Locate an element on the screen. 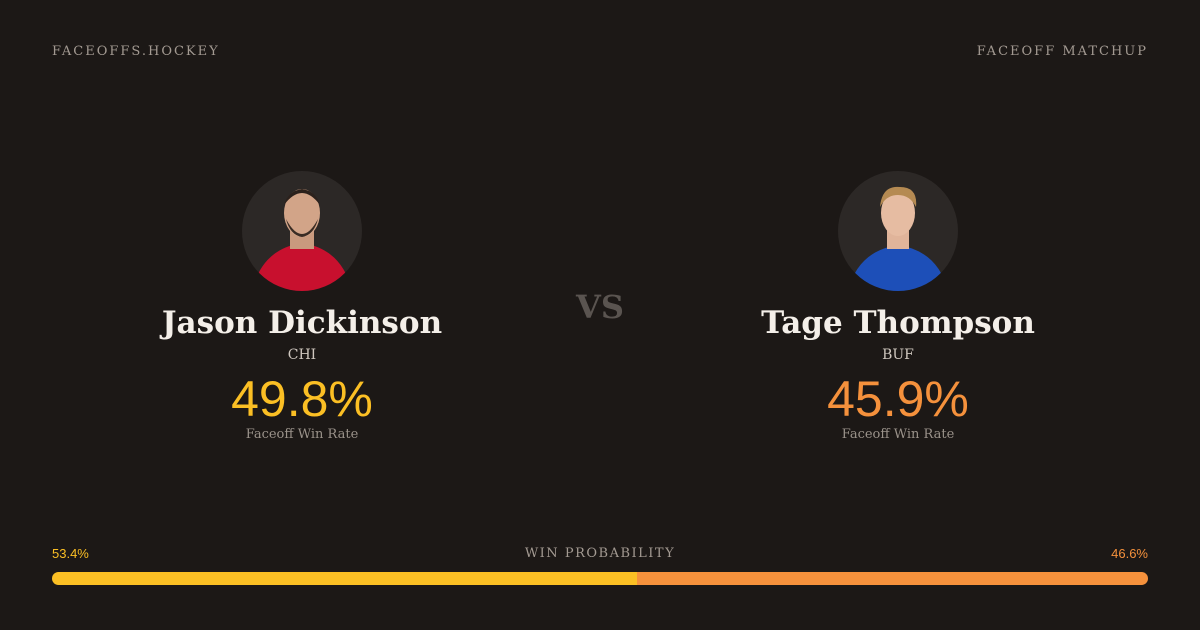 The image size is (1200, 630). probability-bar is located at coordinates (600, 578).